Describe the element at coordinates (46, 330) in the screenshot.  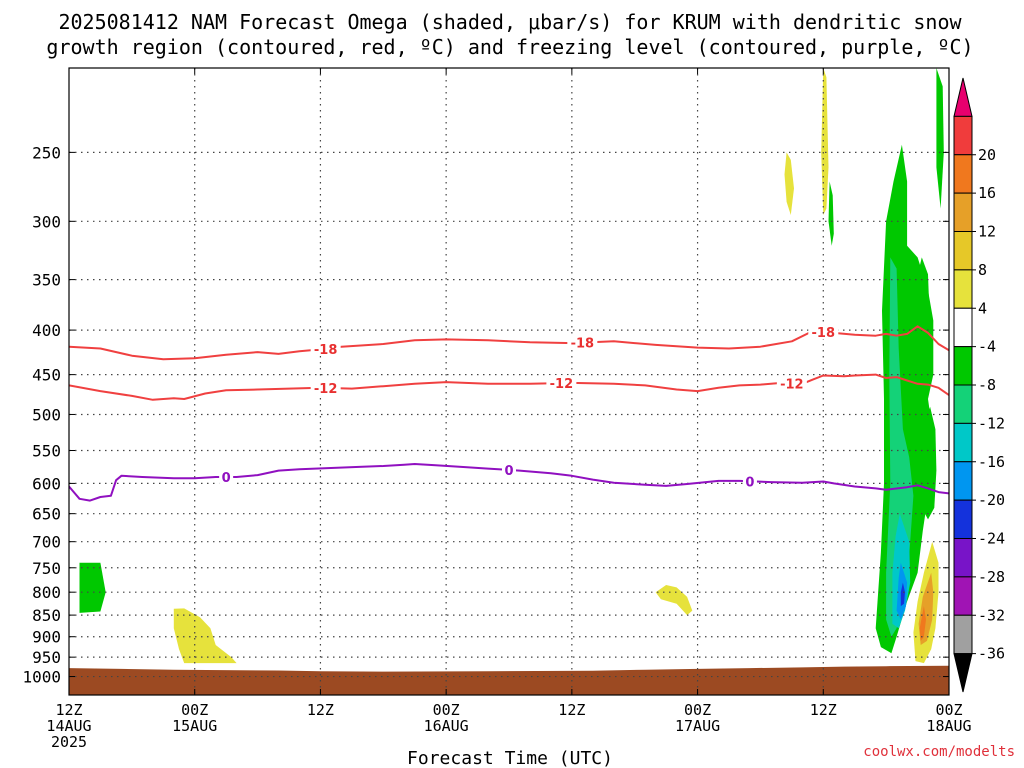
I see `y-tick-label-400: 400` at that location.